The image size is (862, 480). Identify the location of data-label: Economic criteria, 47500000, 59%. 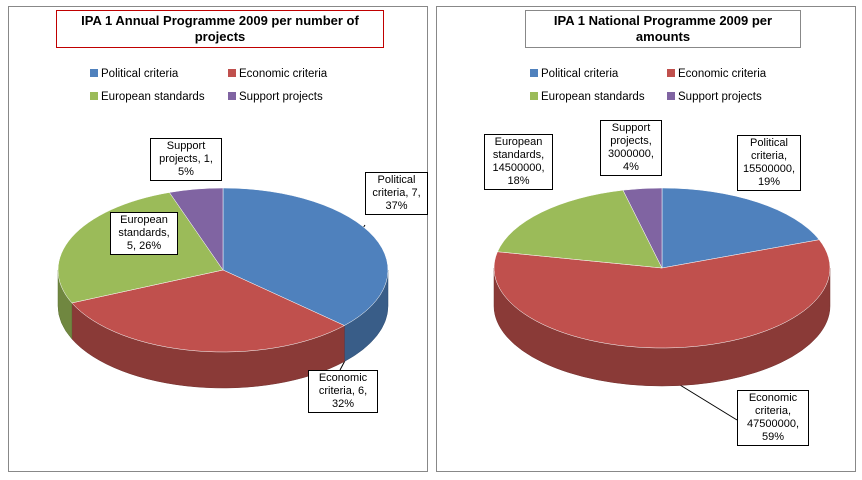
(773, 418).